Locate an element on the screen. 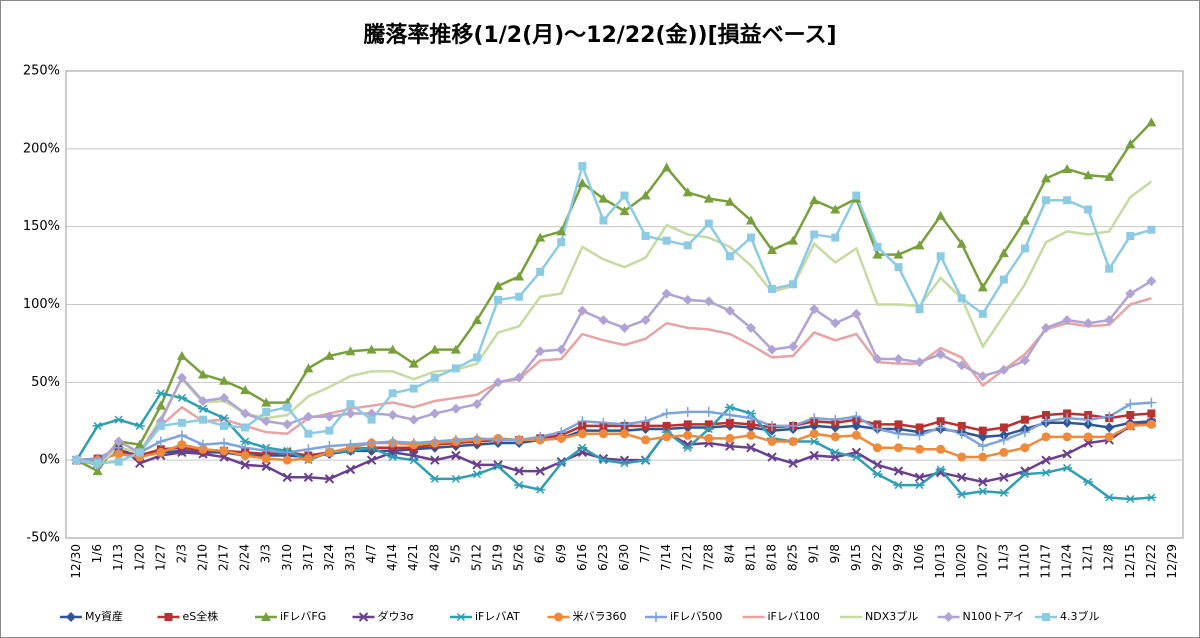 This screenshot has width=1200, height=638. x-tick-label: 8/11 is located at coordinates (750, 557).